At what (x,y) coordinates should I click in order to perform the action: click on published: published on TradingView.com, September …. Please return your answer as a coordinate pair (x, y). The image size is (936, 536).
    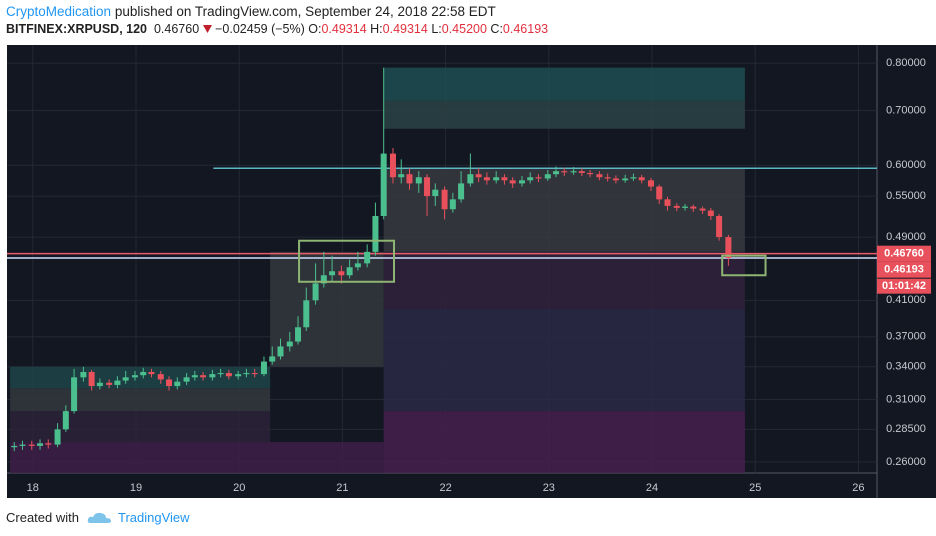
    Looking at the image, I should click on (305, 11).